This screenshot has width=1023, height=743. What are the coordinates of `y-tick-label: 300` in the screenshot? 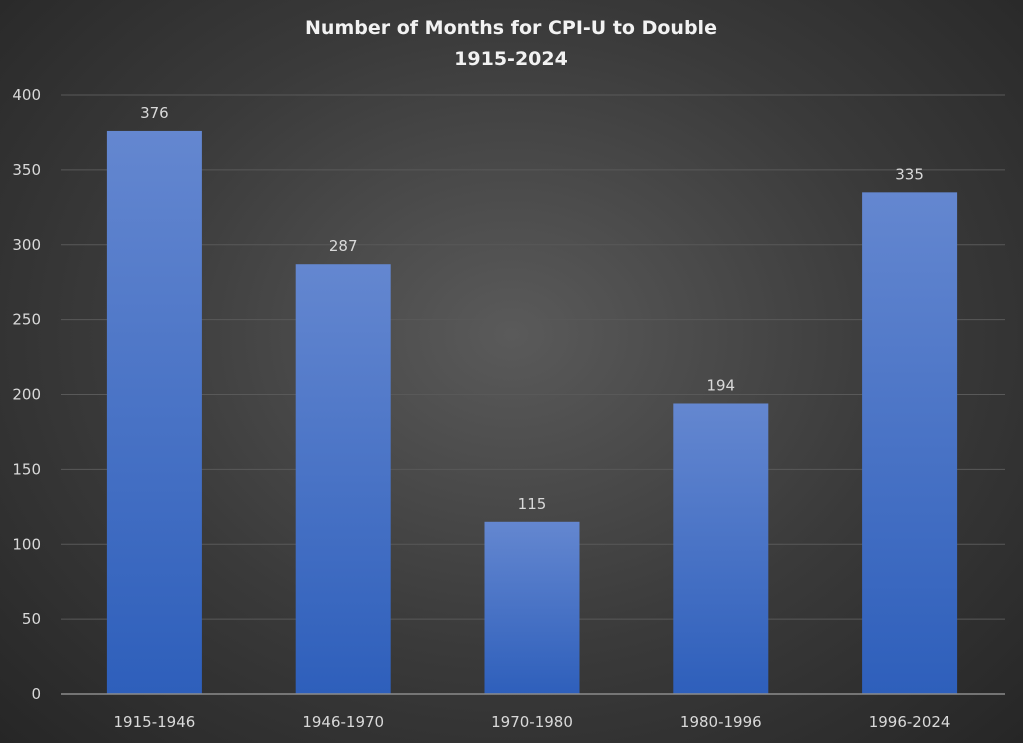 It's located at (26, 245).